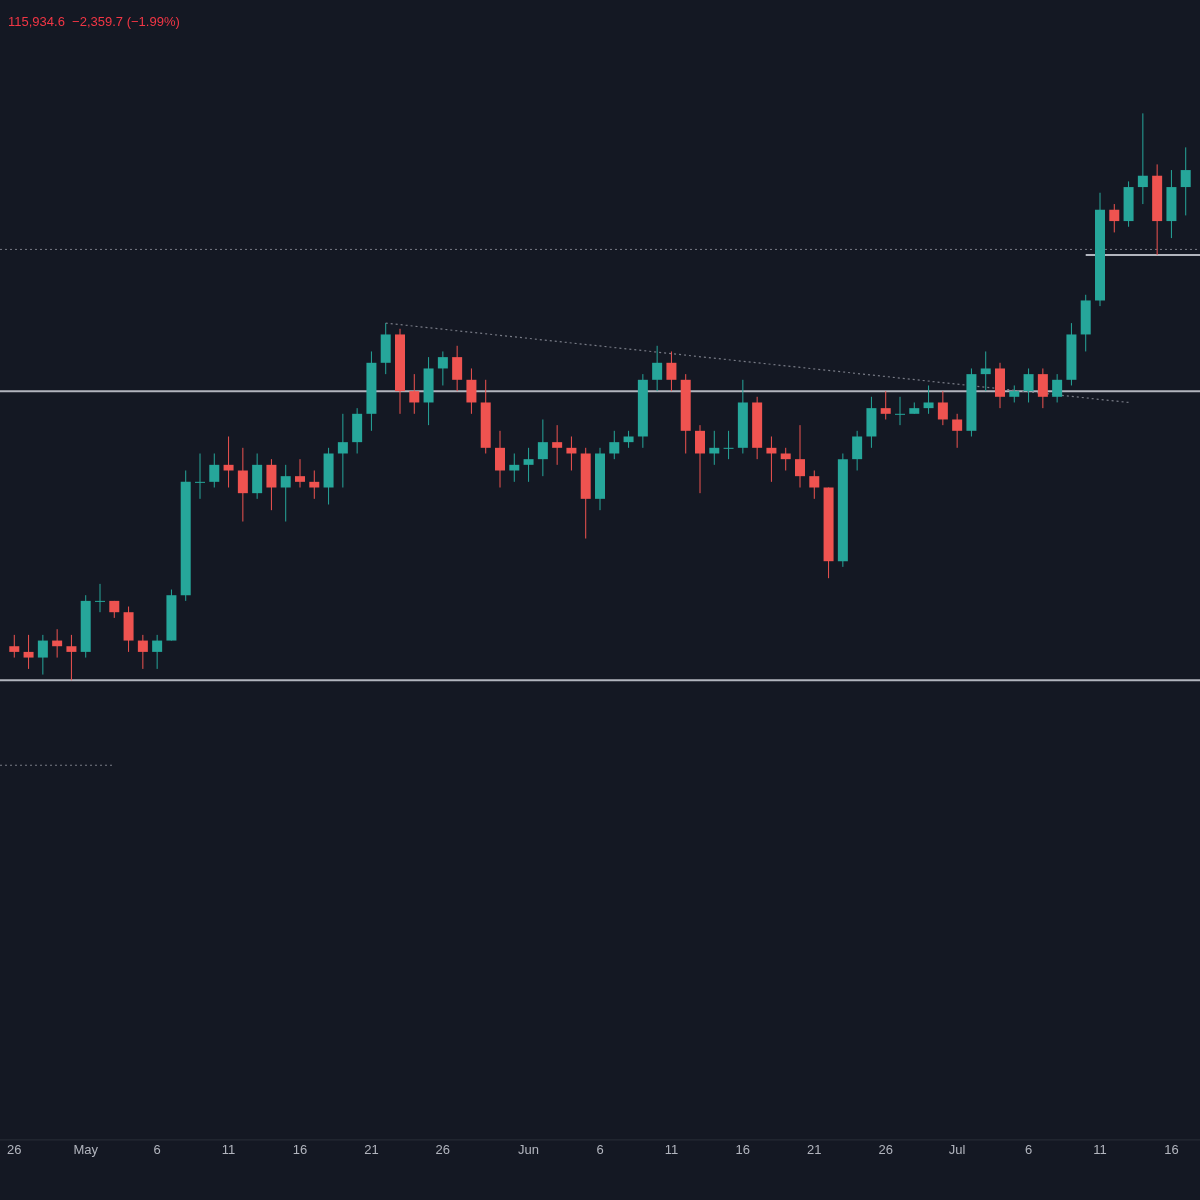 The height and width of the screenshot is (1200, 1200). What do you see at coordinates (957, 1149) in the screenshot?
I see `x-tick-label: Jul` at bounding box center [957, 1149].